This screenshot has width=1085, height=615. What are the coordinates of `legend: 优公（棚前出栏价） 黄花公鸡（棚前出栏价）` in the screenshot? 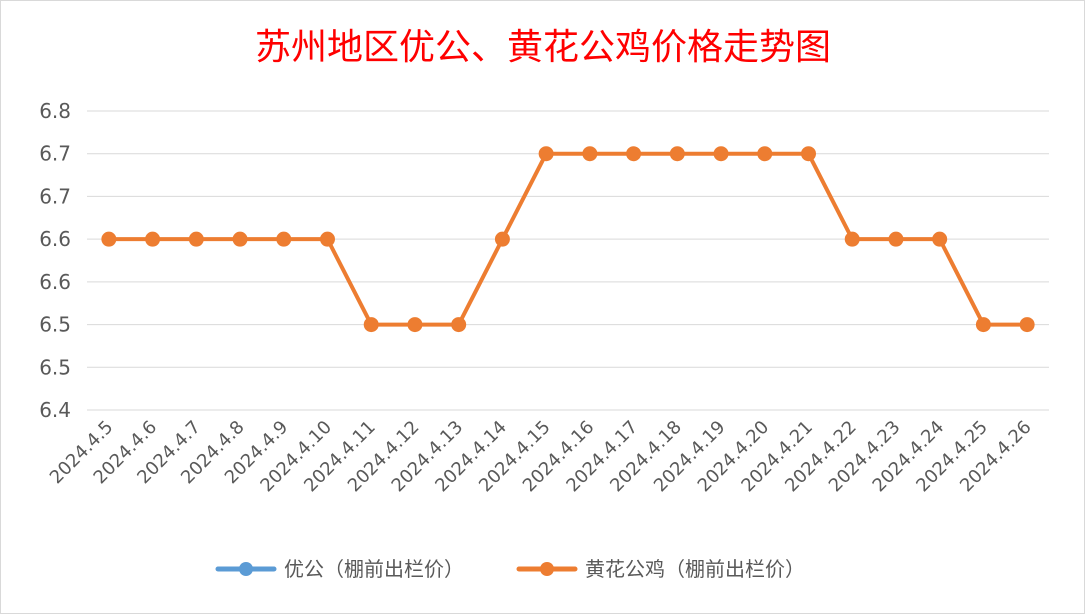 It's located at (510, 569).